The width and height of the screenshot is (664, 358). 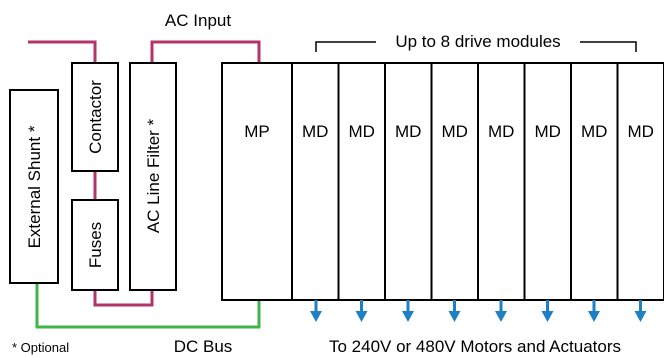 I want to click on dc-bus-wire, so click(x=148, y=306).